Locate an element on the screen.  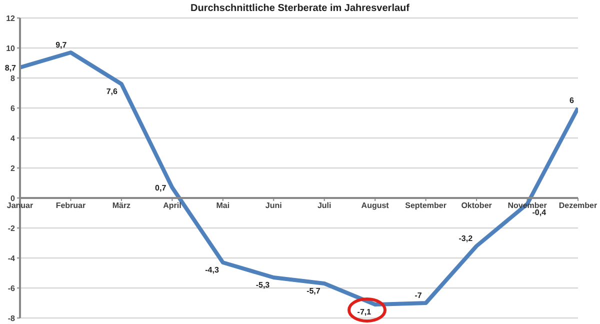
data-label: 9,7 is located at coordinates (62, 45).